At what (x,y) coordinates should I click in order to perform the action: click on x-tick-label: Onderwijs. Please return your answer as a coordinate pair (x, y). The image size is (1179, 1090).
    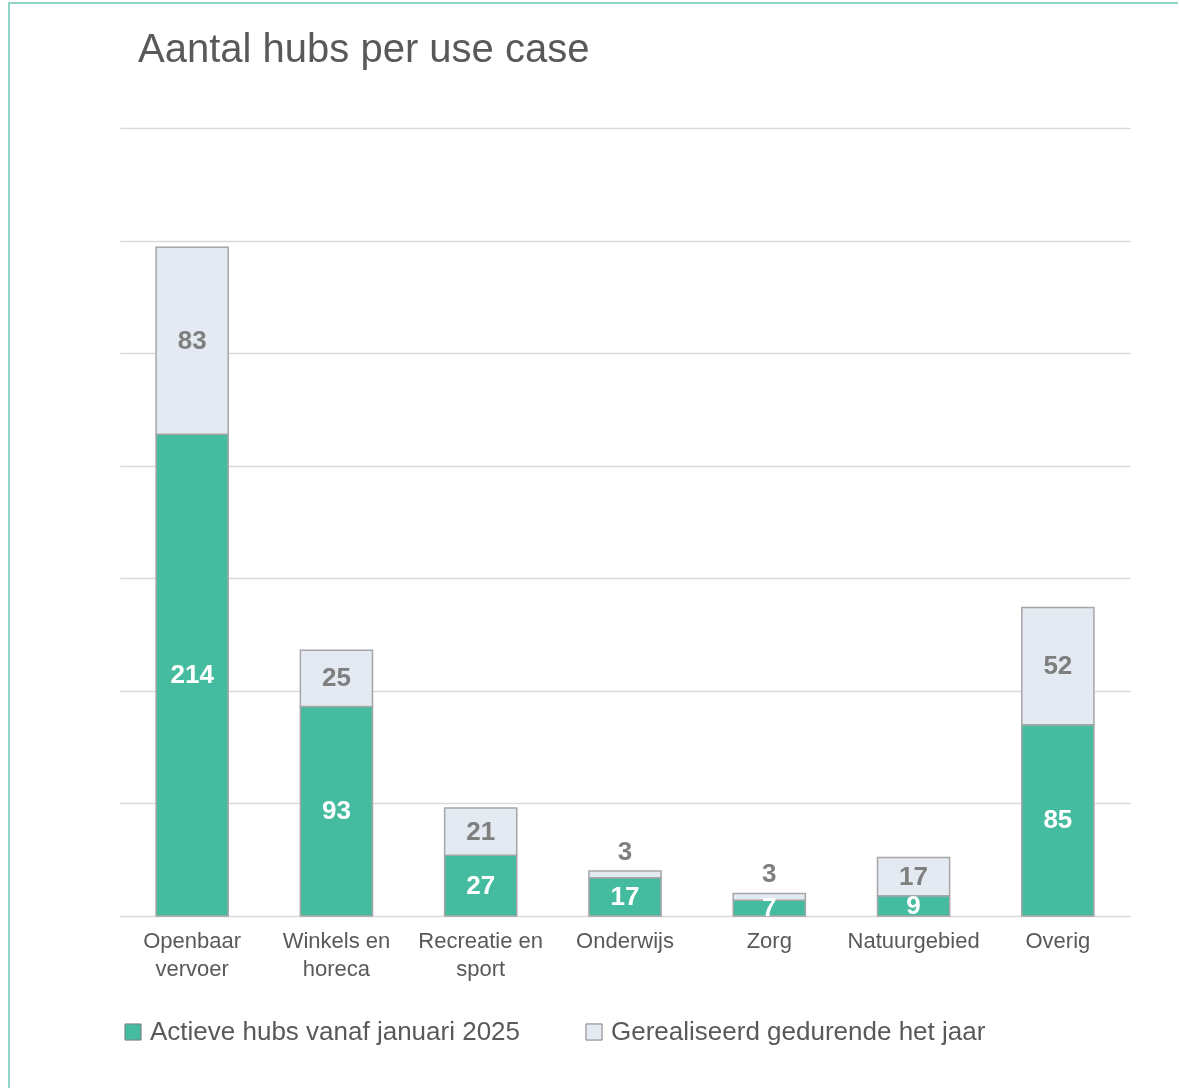
    Looking at the image, I should click on (625, 940).